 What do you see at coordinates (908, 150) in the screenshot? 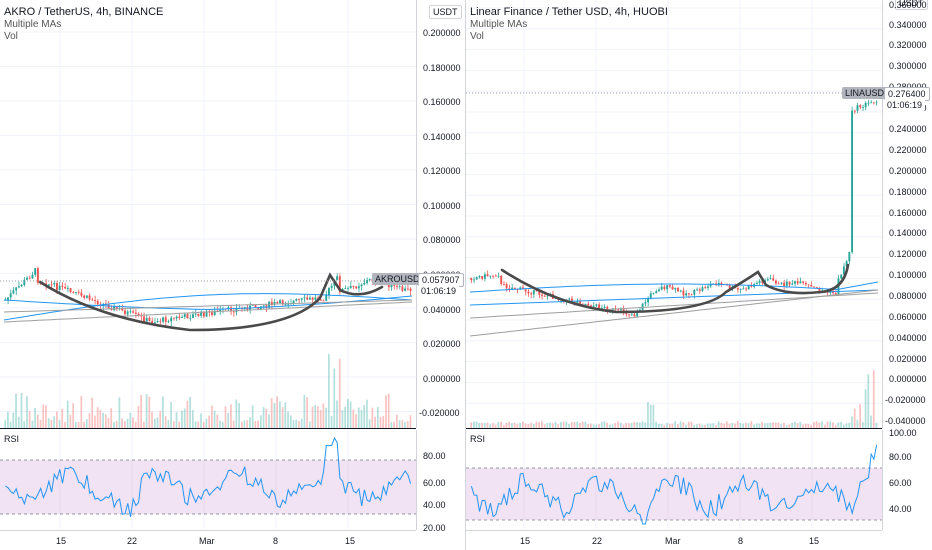
I see `price-tick: 0.220000` at bounding box center [908, 150].